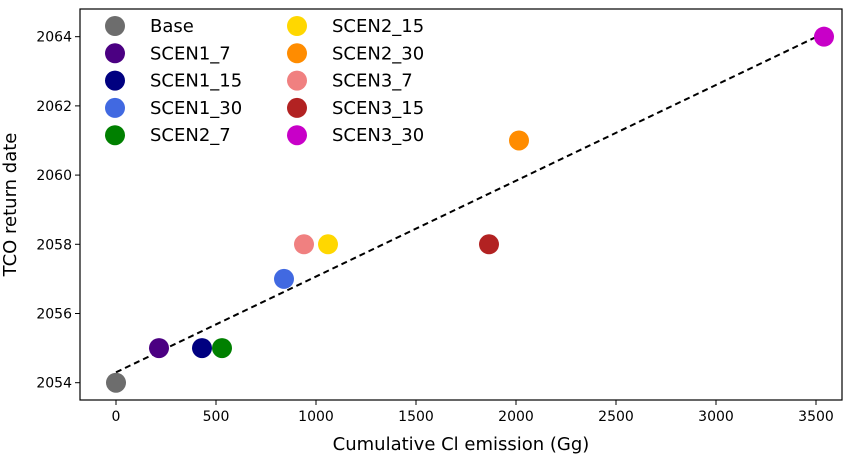  What do you see at coordinates (816, 417) in the screenshot?
I see `x-tick-label-3500: 3500` at bounding box center [816, 417].